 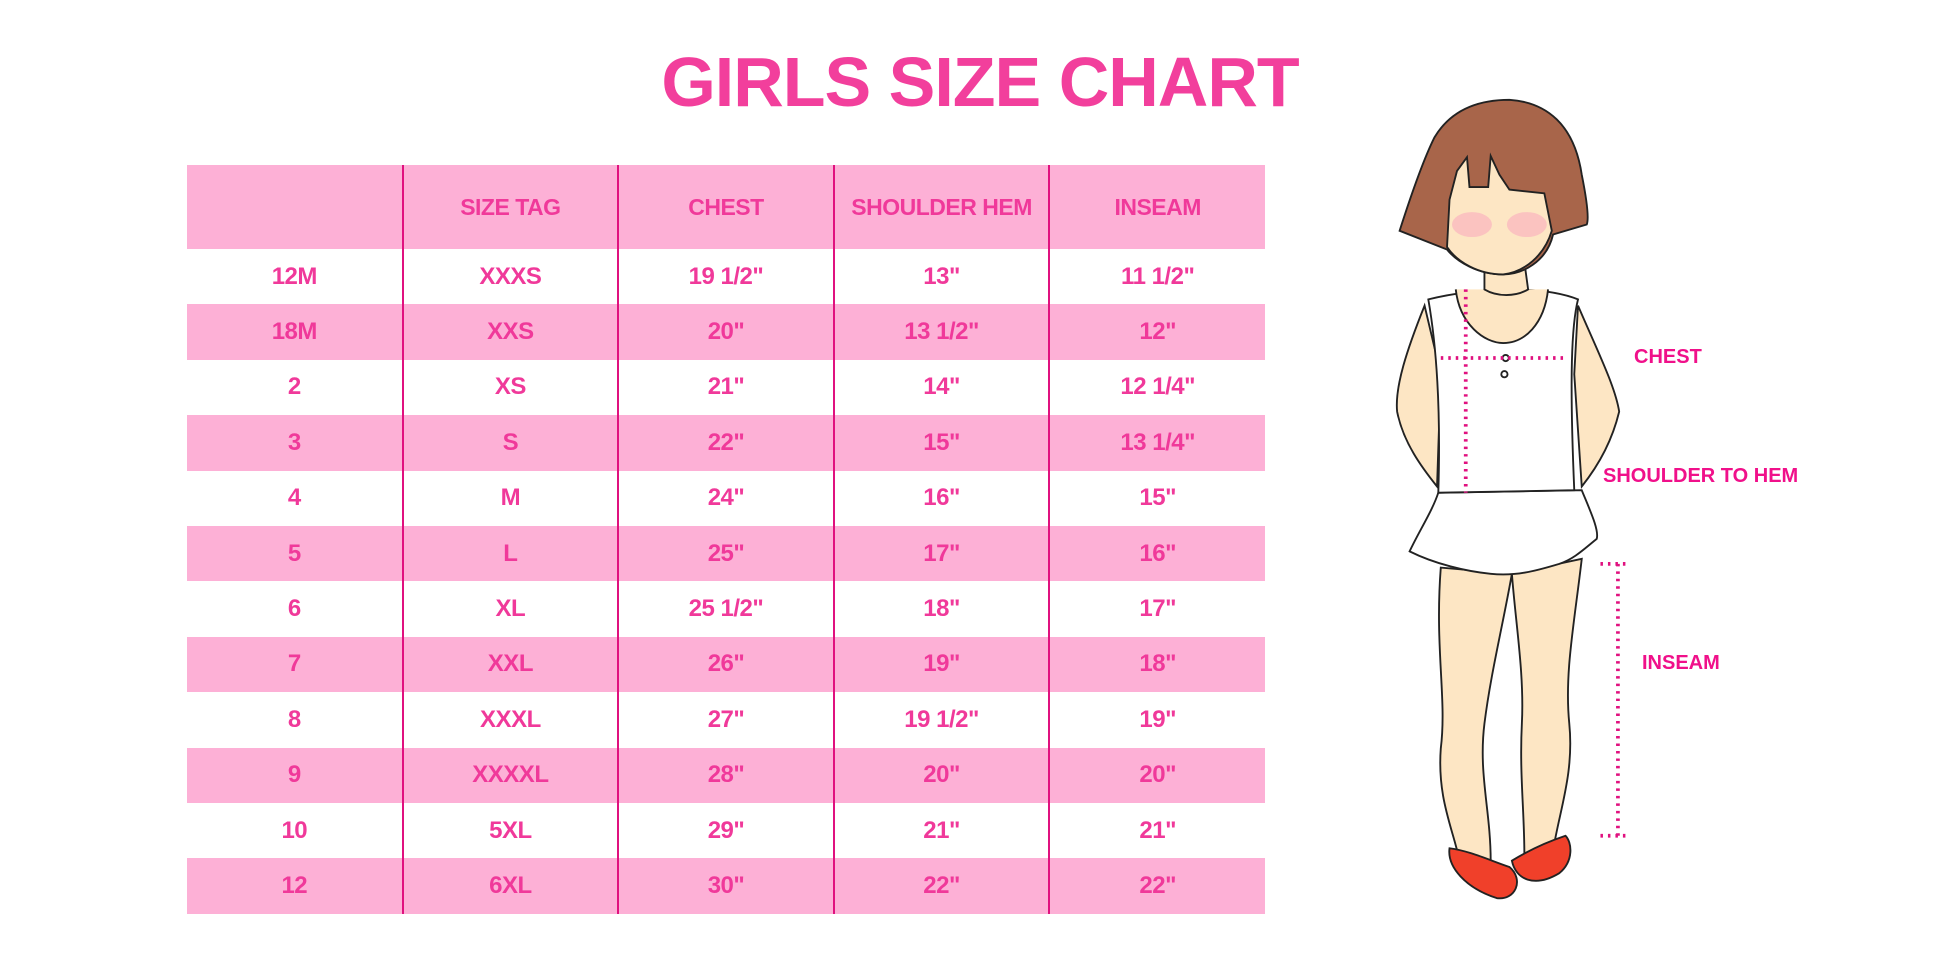 What do you see at coordinates (294, 332) in the screenshot?
I see `cell-size: 18M` at bounding box center [294, 332].